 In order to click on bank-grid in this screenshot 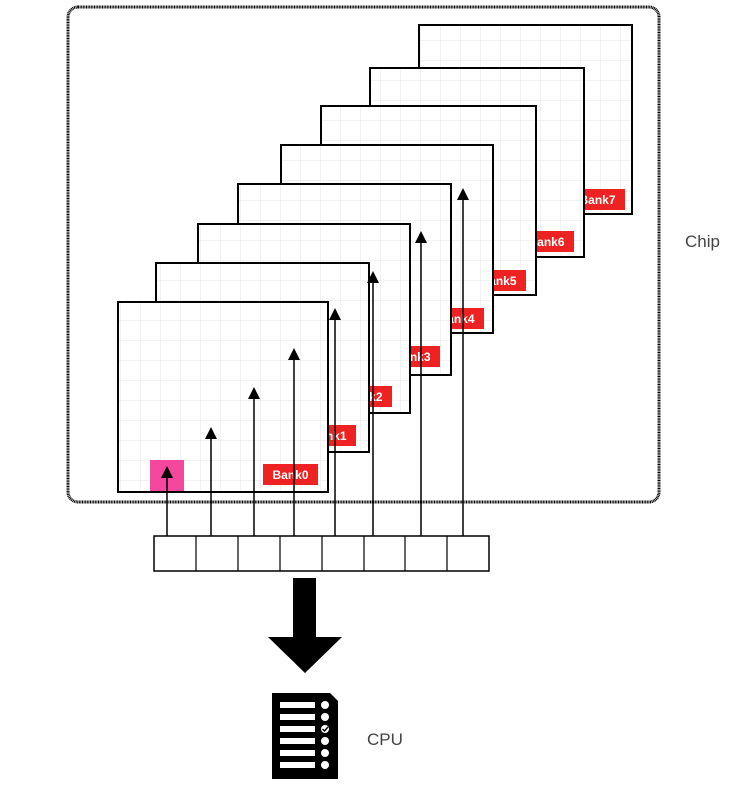, I will do `click(223, 397)`.